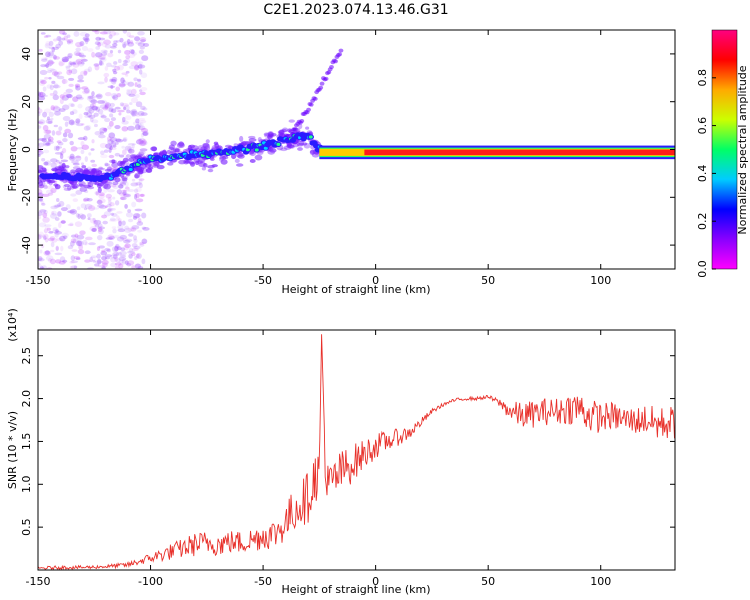 The height and width of the screenshot is (600, 750). I want to click on snr-y-axis-label: SNR (10 * v/v), so click(12, 450).